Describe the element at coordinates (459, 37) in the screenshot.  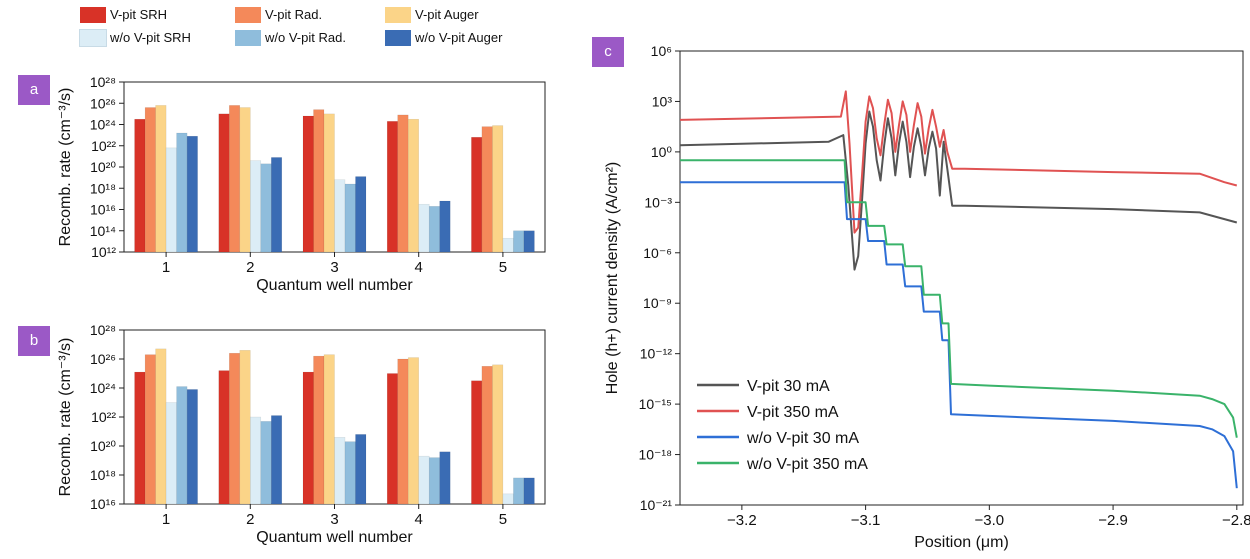
I see `legend-label: w/o V-pit Auger` at that location.